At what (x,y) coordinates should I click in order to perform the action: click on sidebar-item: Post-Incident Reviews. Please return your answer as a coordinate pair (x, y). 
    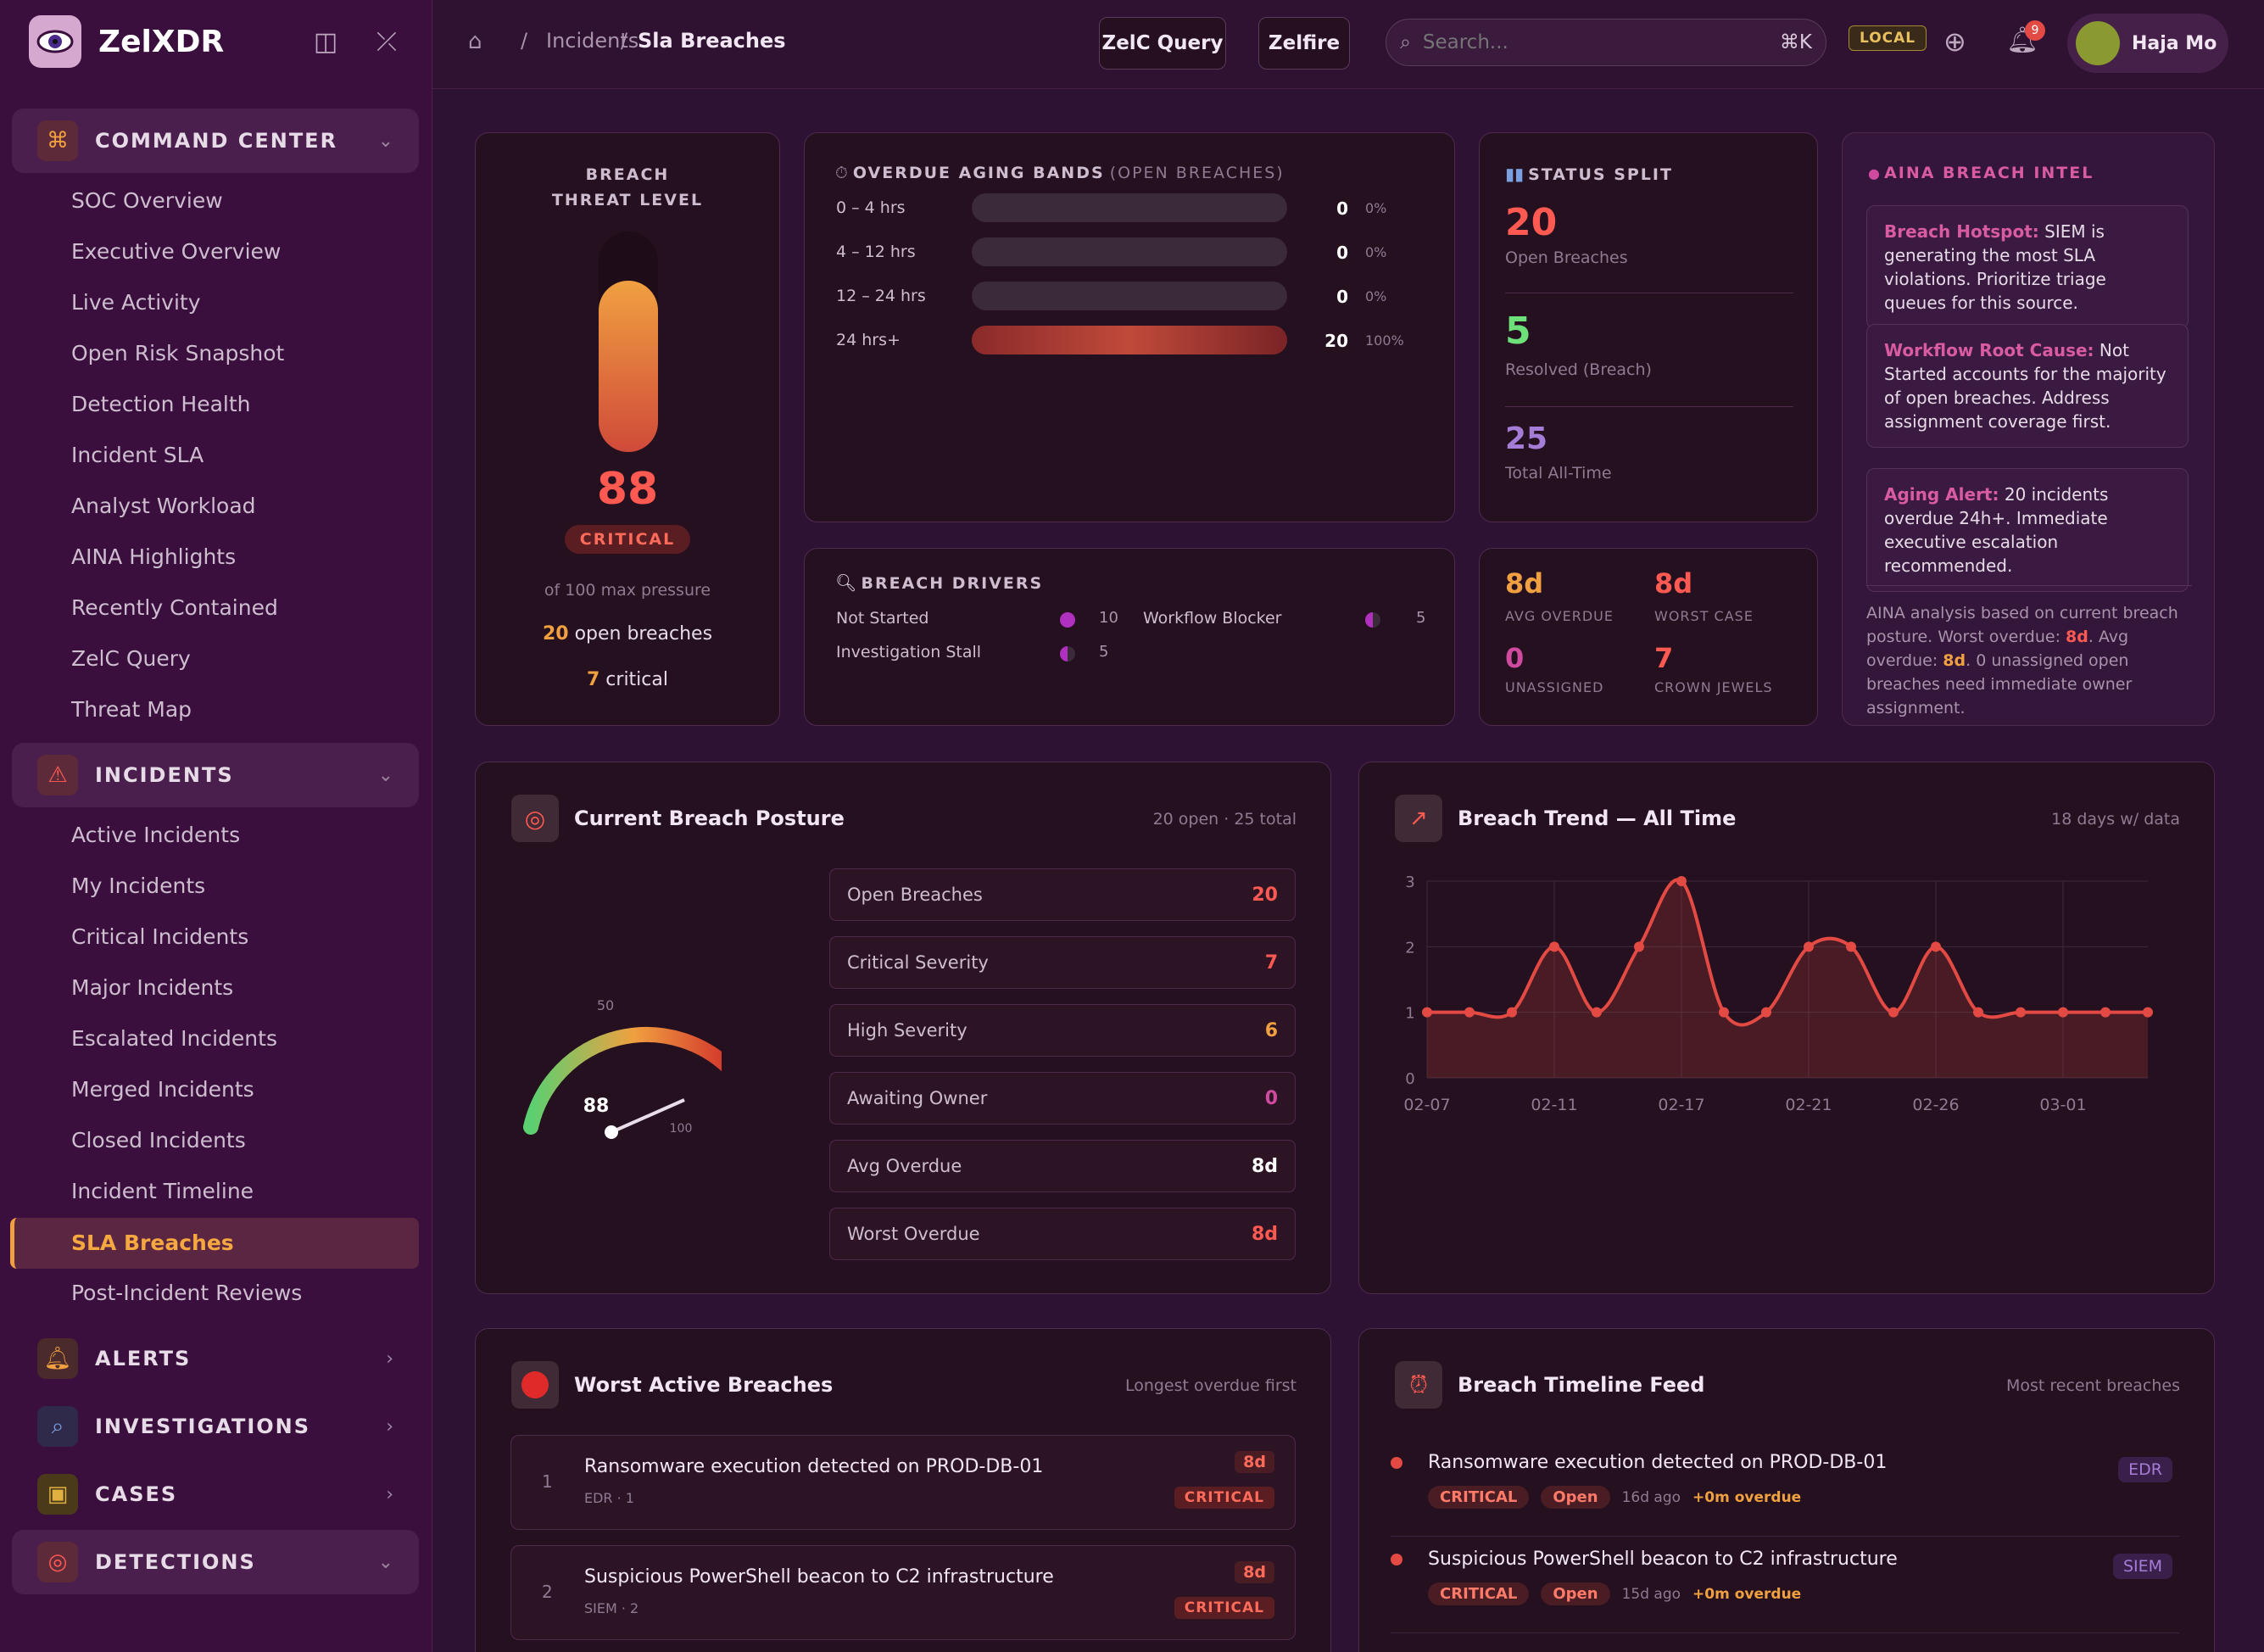
    Looking at the image, I should click on (187, 1293).